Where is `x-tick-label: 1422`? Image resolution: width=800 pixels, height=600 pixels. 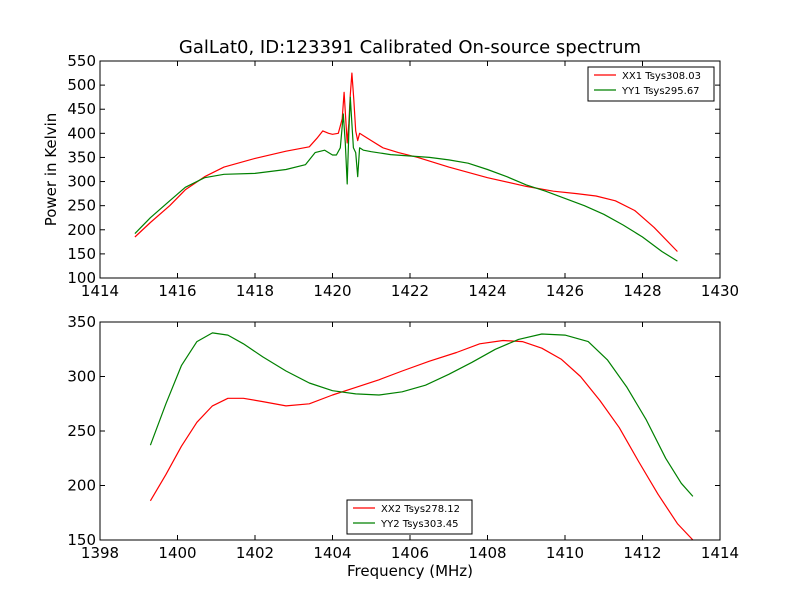 x-tick-label: 1422 is located at coordinates (410, 291).